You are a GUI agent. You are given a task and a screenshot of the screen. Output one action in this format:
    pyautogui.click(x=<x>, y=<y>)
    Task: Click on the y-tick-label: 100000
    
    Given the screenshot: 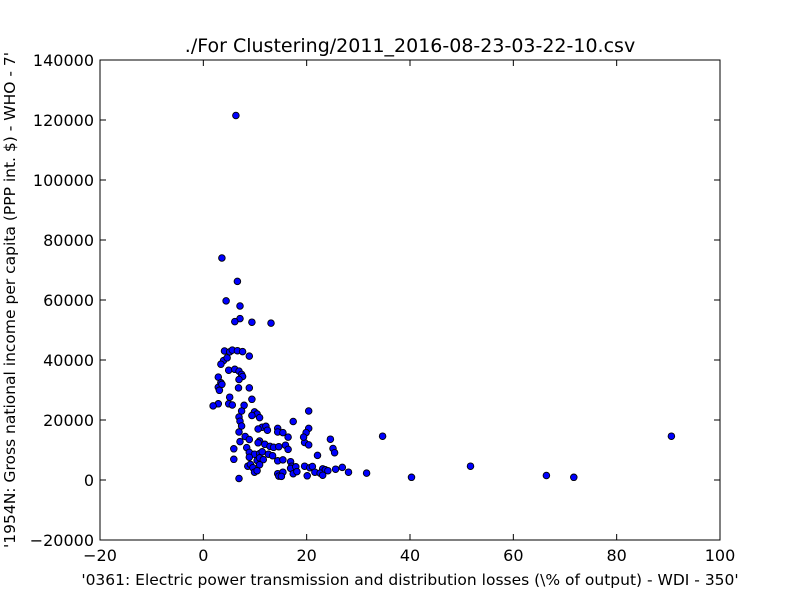 What is the action you would take?
    pyautogui.click(x=63, y=180)
    